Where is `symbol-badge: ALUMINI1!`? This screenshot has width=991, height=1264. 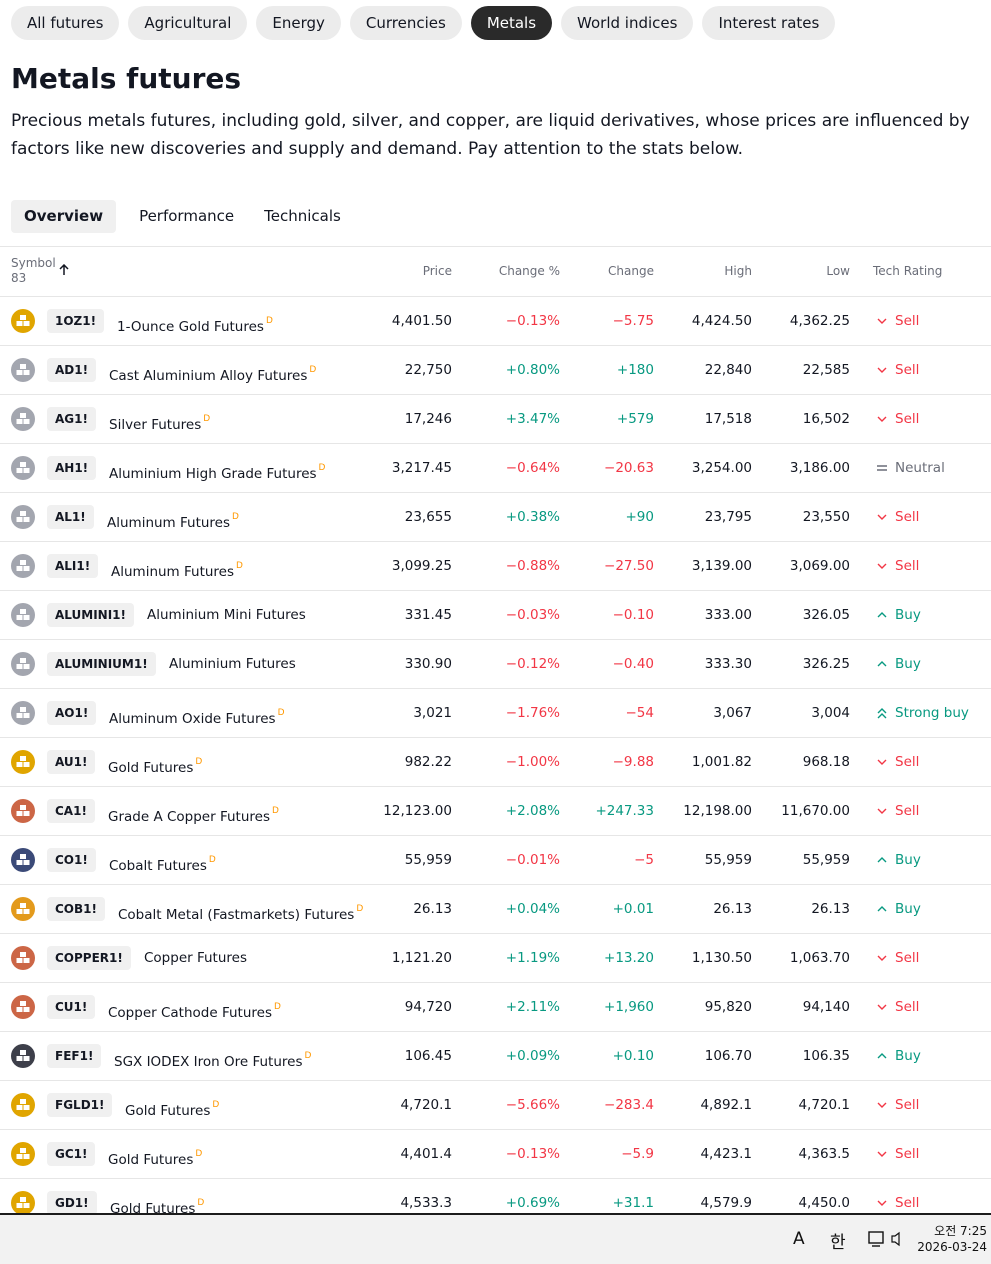 symbol-badge: ALUMINI1! is located at coordinates (90, 615).